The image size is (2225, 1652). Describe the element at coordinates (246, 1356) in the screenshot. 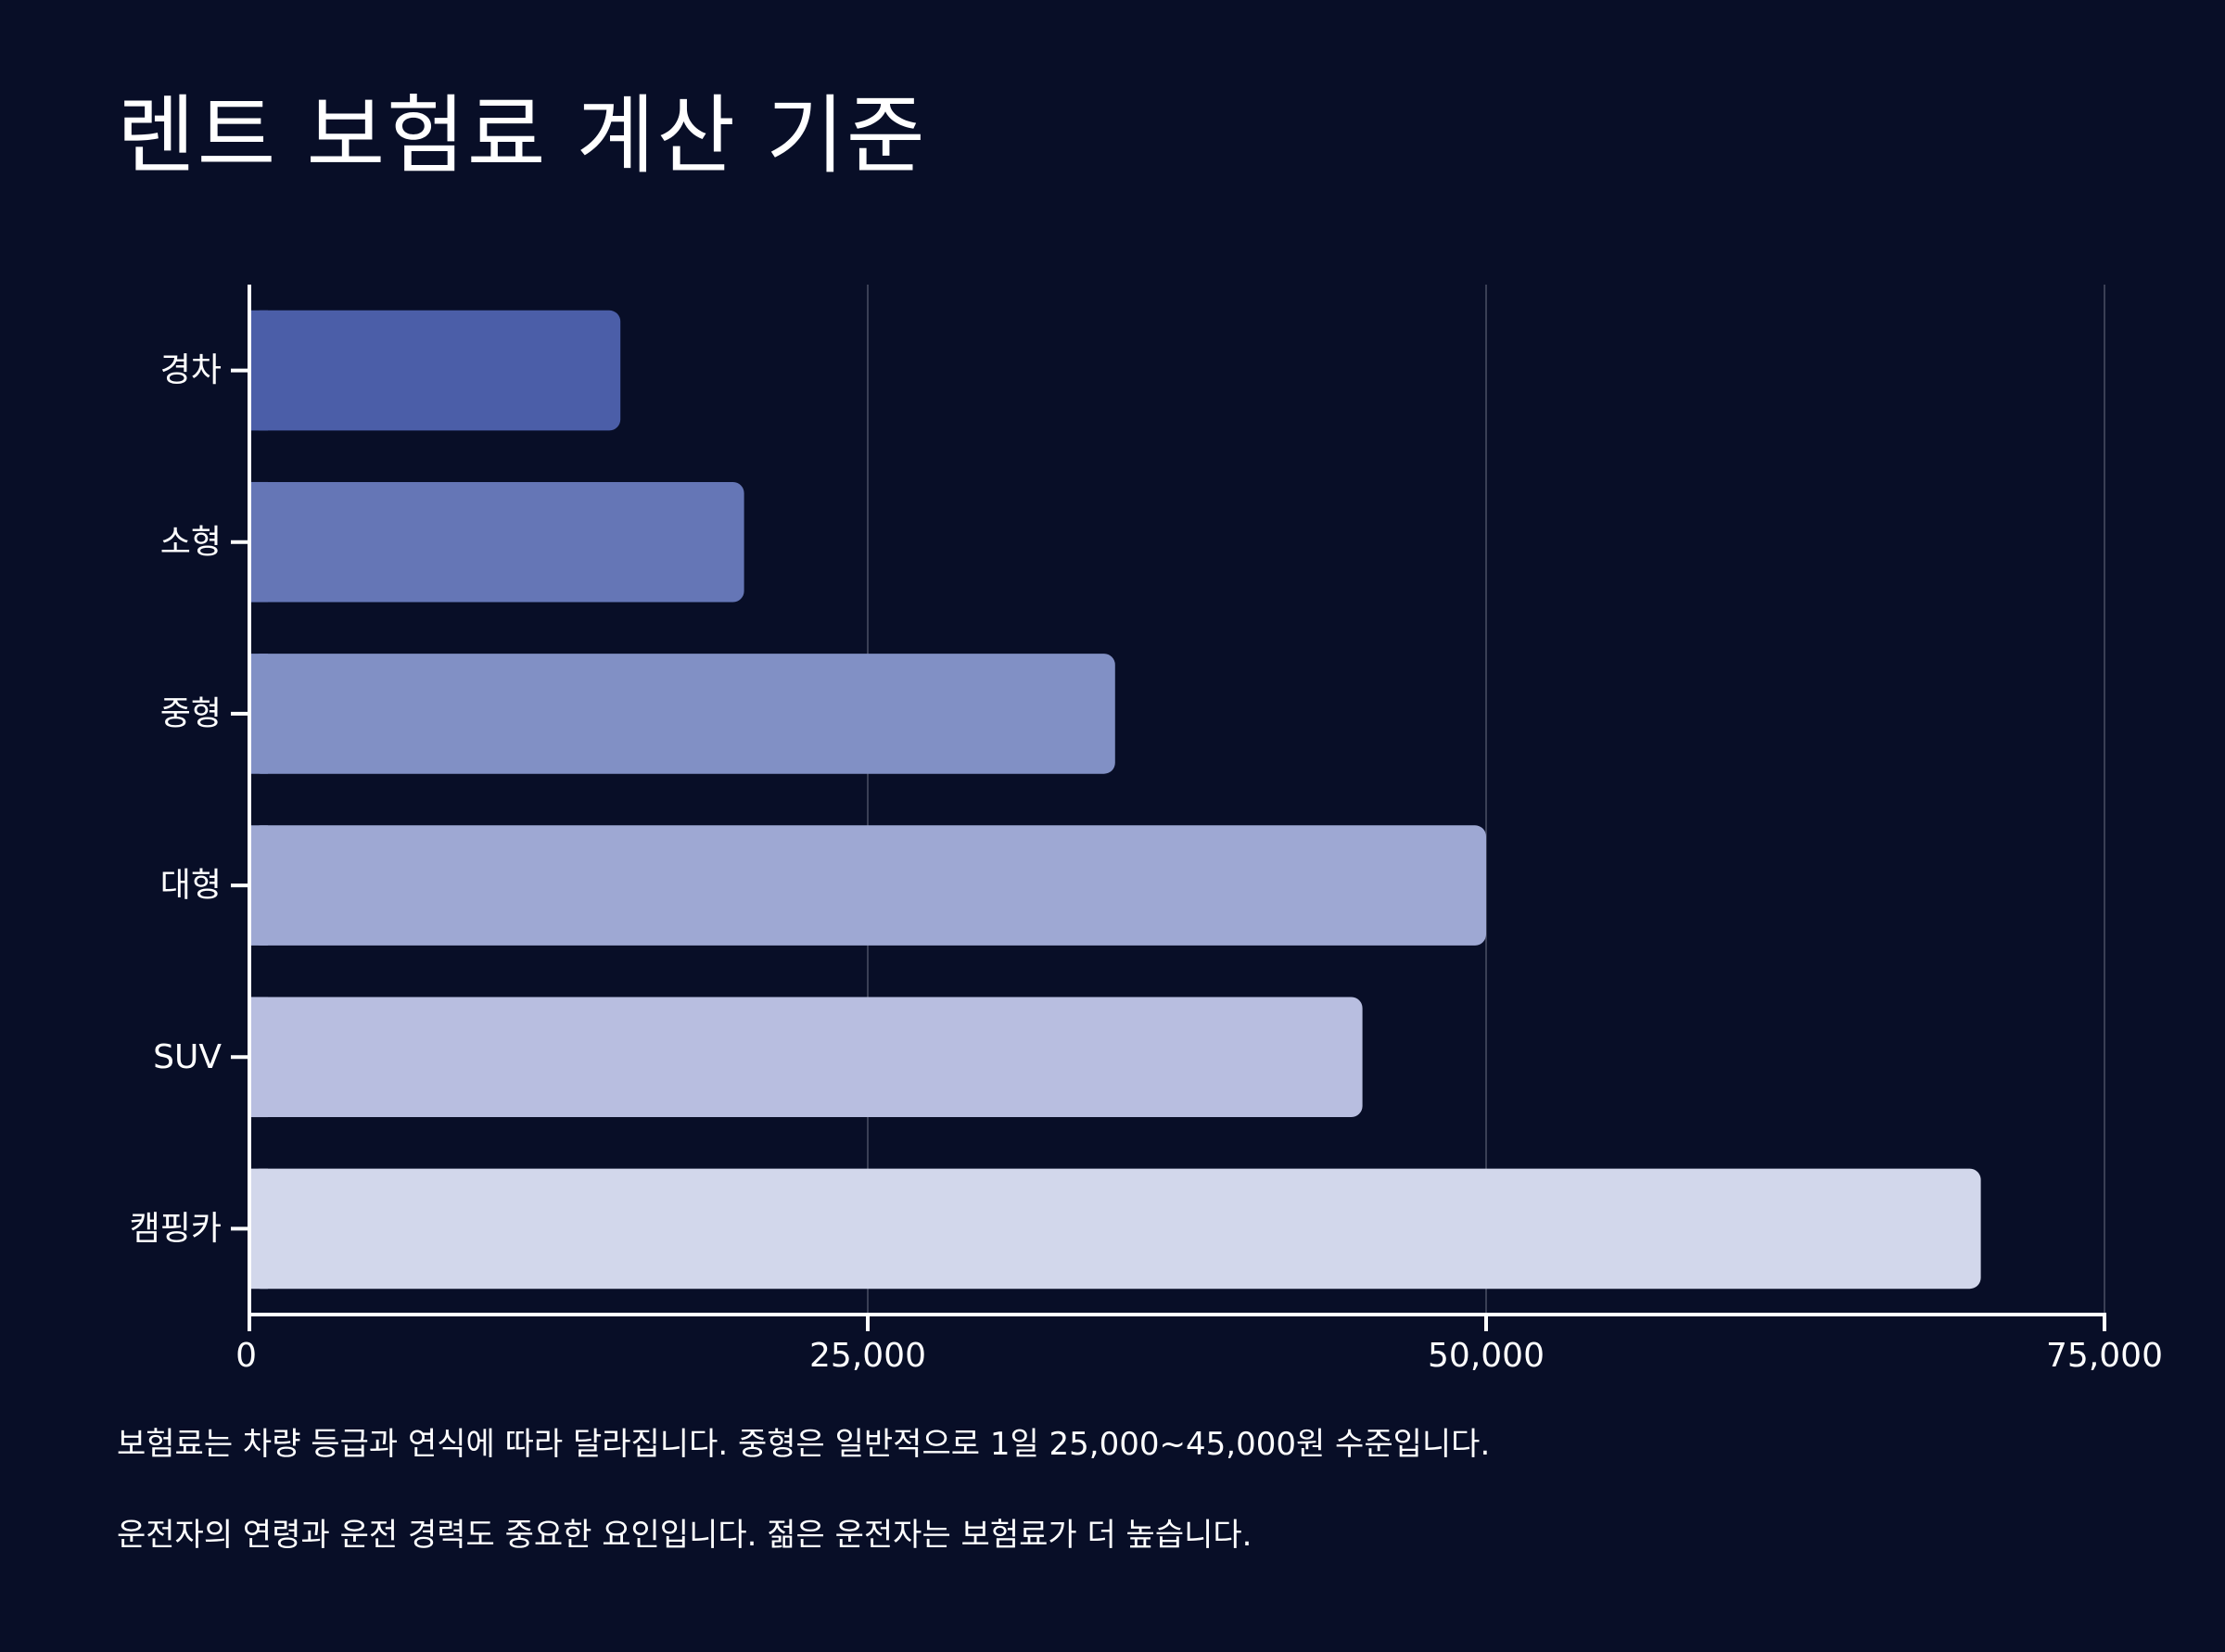

I see `x-tick-label-0: 0` at that location.